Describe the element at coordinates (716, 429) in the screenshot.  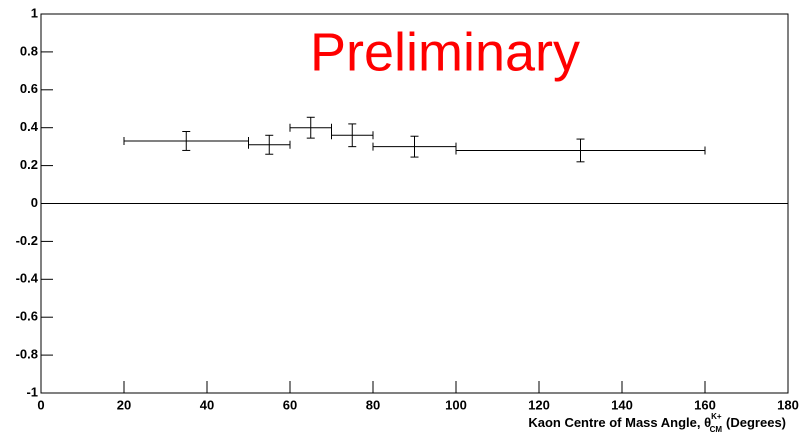
I see `x-label-sub: CM` at that location.